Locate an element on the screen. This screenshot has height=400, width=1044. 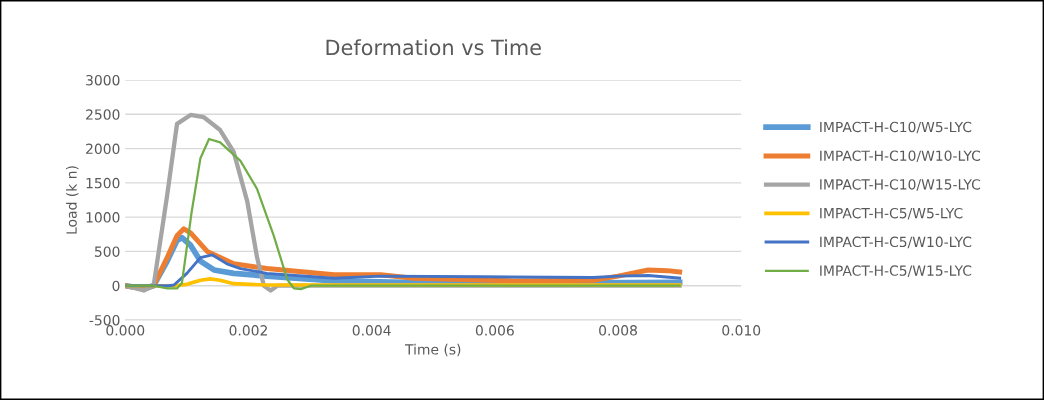
legend-label: IMPACT-H-C5/W15-LYC is located at coordinates (896, 271).